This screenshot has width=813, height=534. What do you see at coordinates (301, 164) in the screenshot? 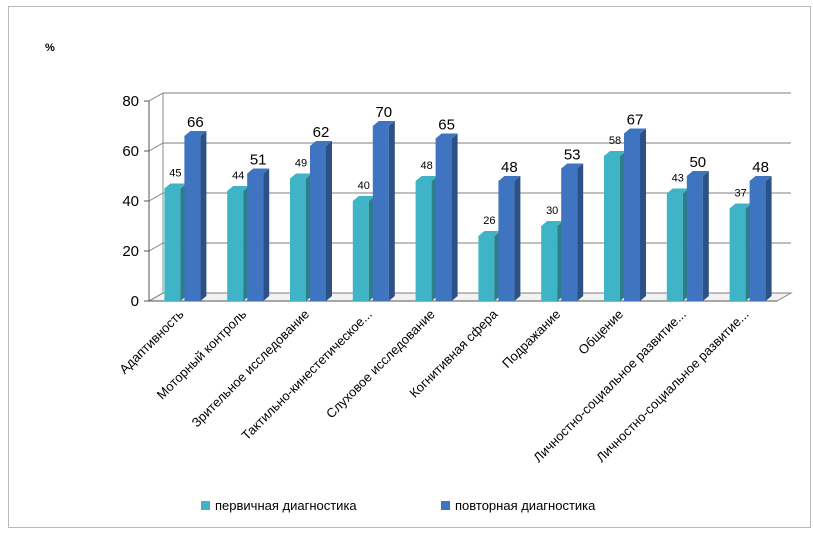
I see `data-label: 49` at bounding box center [301, 164].